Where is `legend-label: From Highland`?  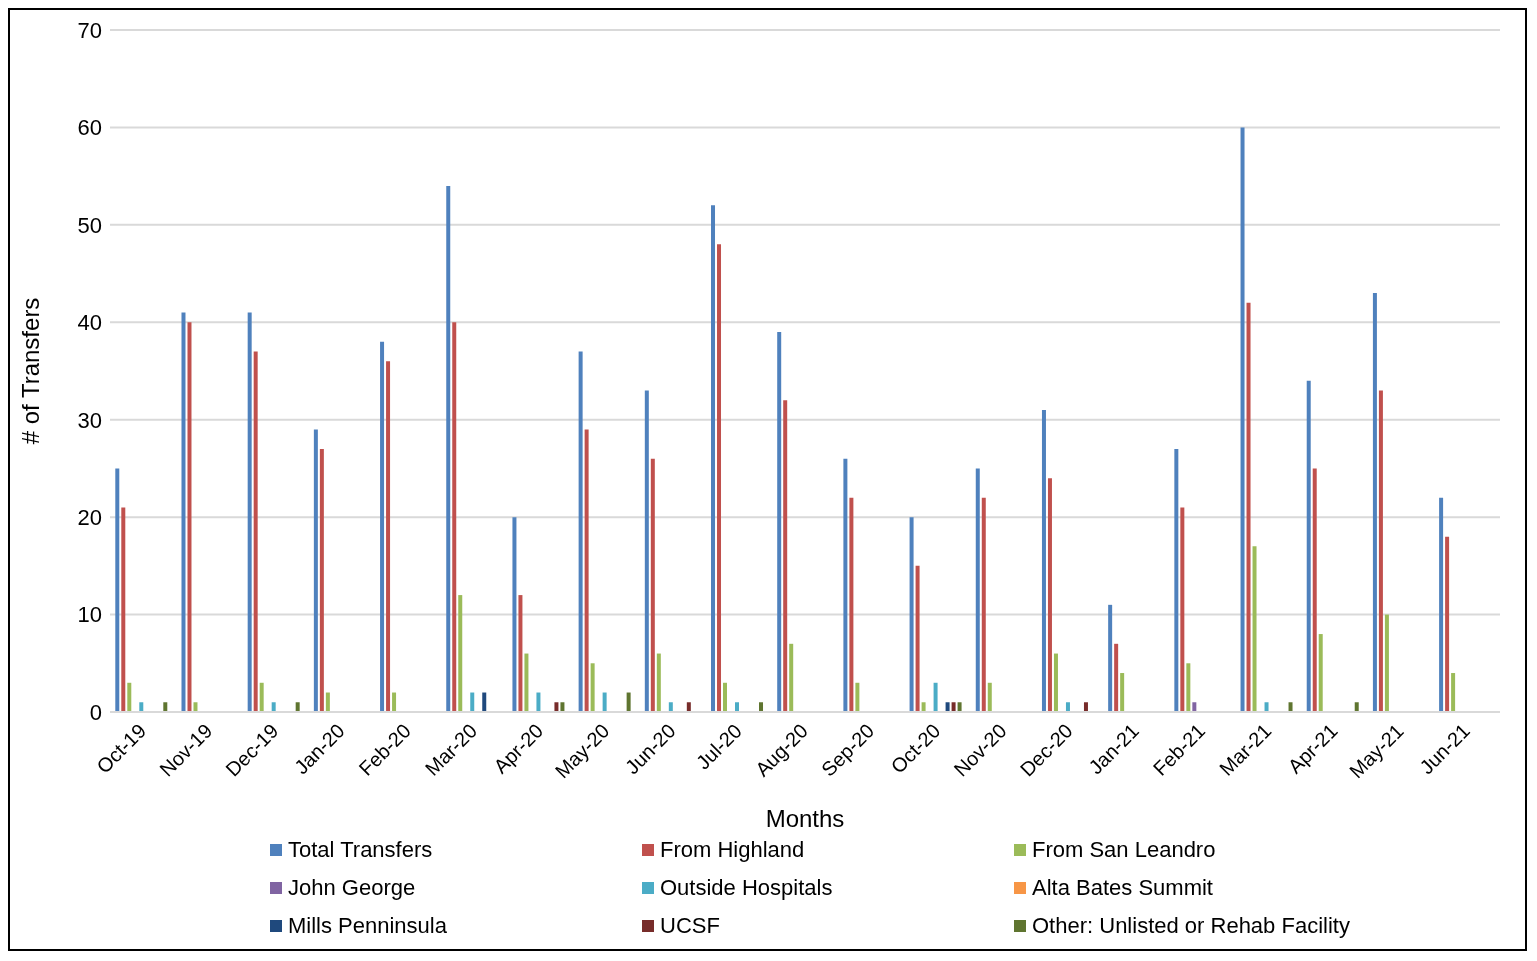
legend-label: From Highland is located at coordinates (732, 850).